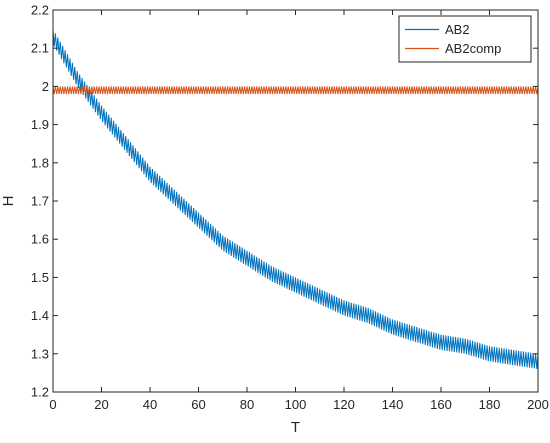  I want to click on series-line-ab2comp, so click(295, 90).